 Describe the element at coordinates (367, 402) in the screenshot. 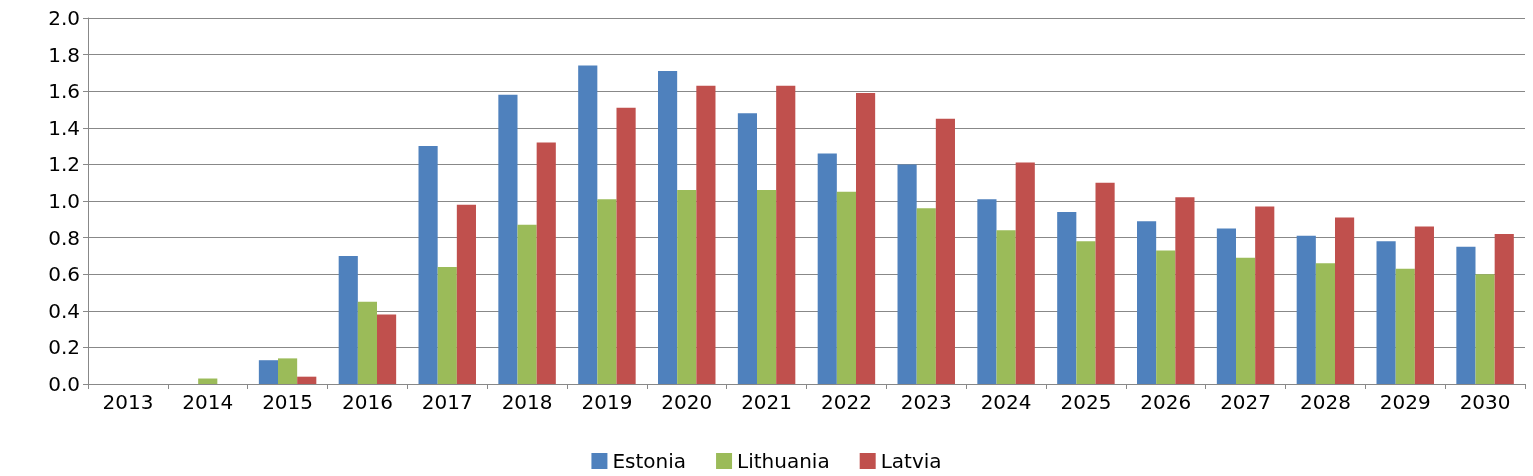

I see `x-tick-label: 2016` at that location.